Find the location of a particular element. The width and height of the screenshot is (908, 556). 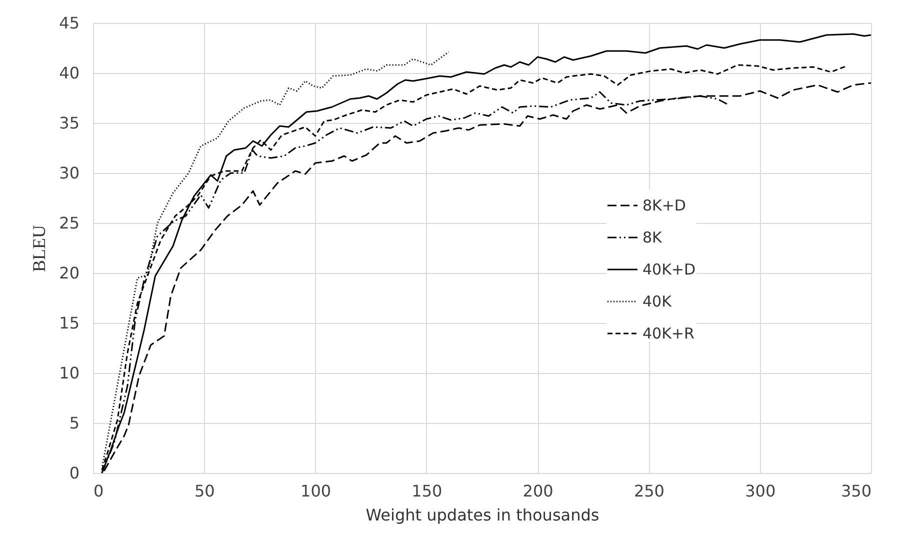

x-tick-label: 100 is located at coordinates (316, 491).